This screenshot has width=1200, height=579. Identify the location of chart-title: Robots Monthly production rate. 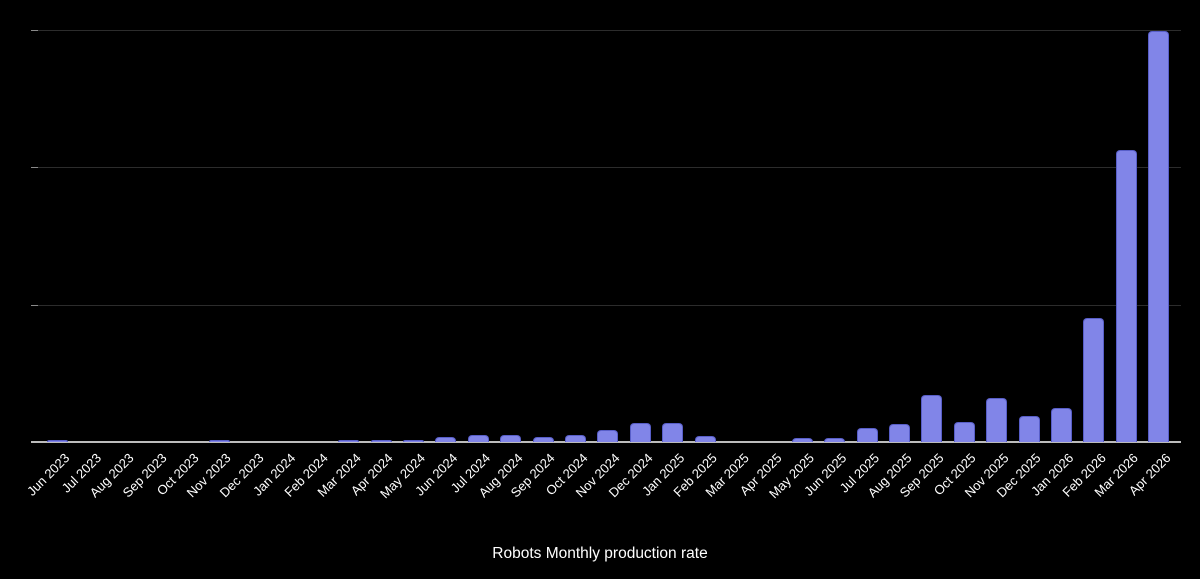
(600, 553).